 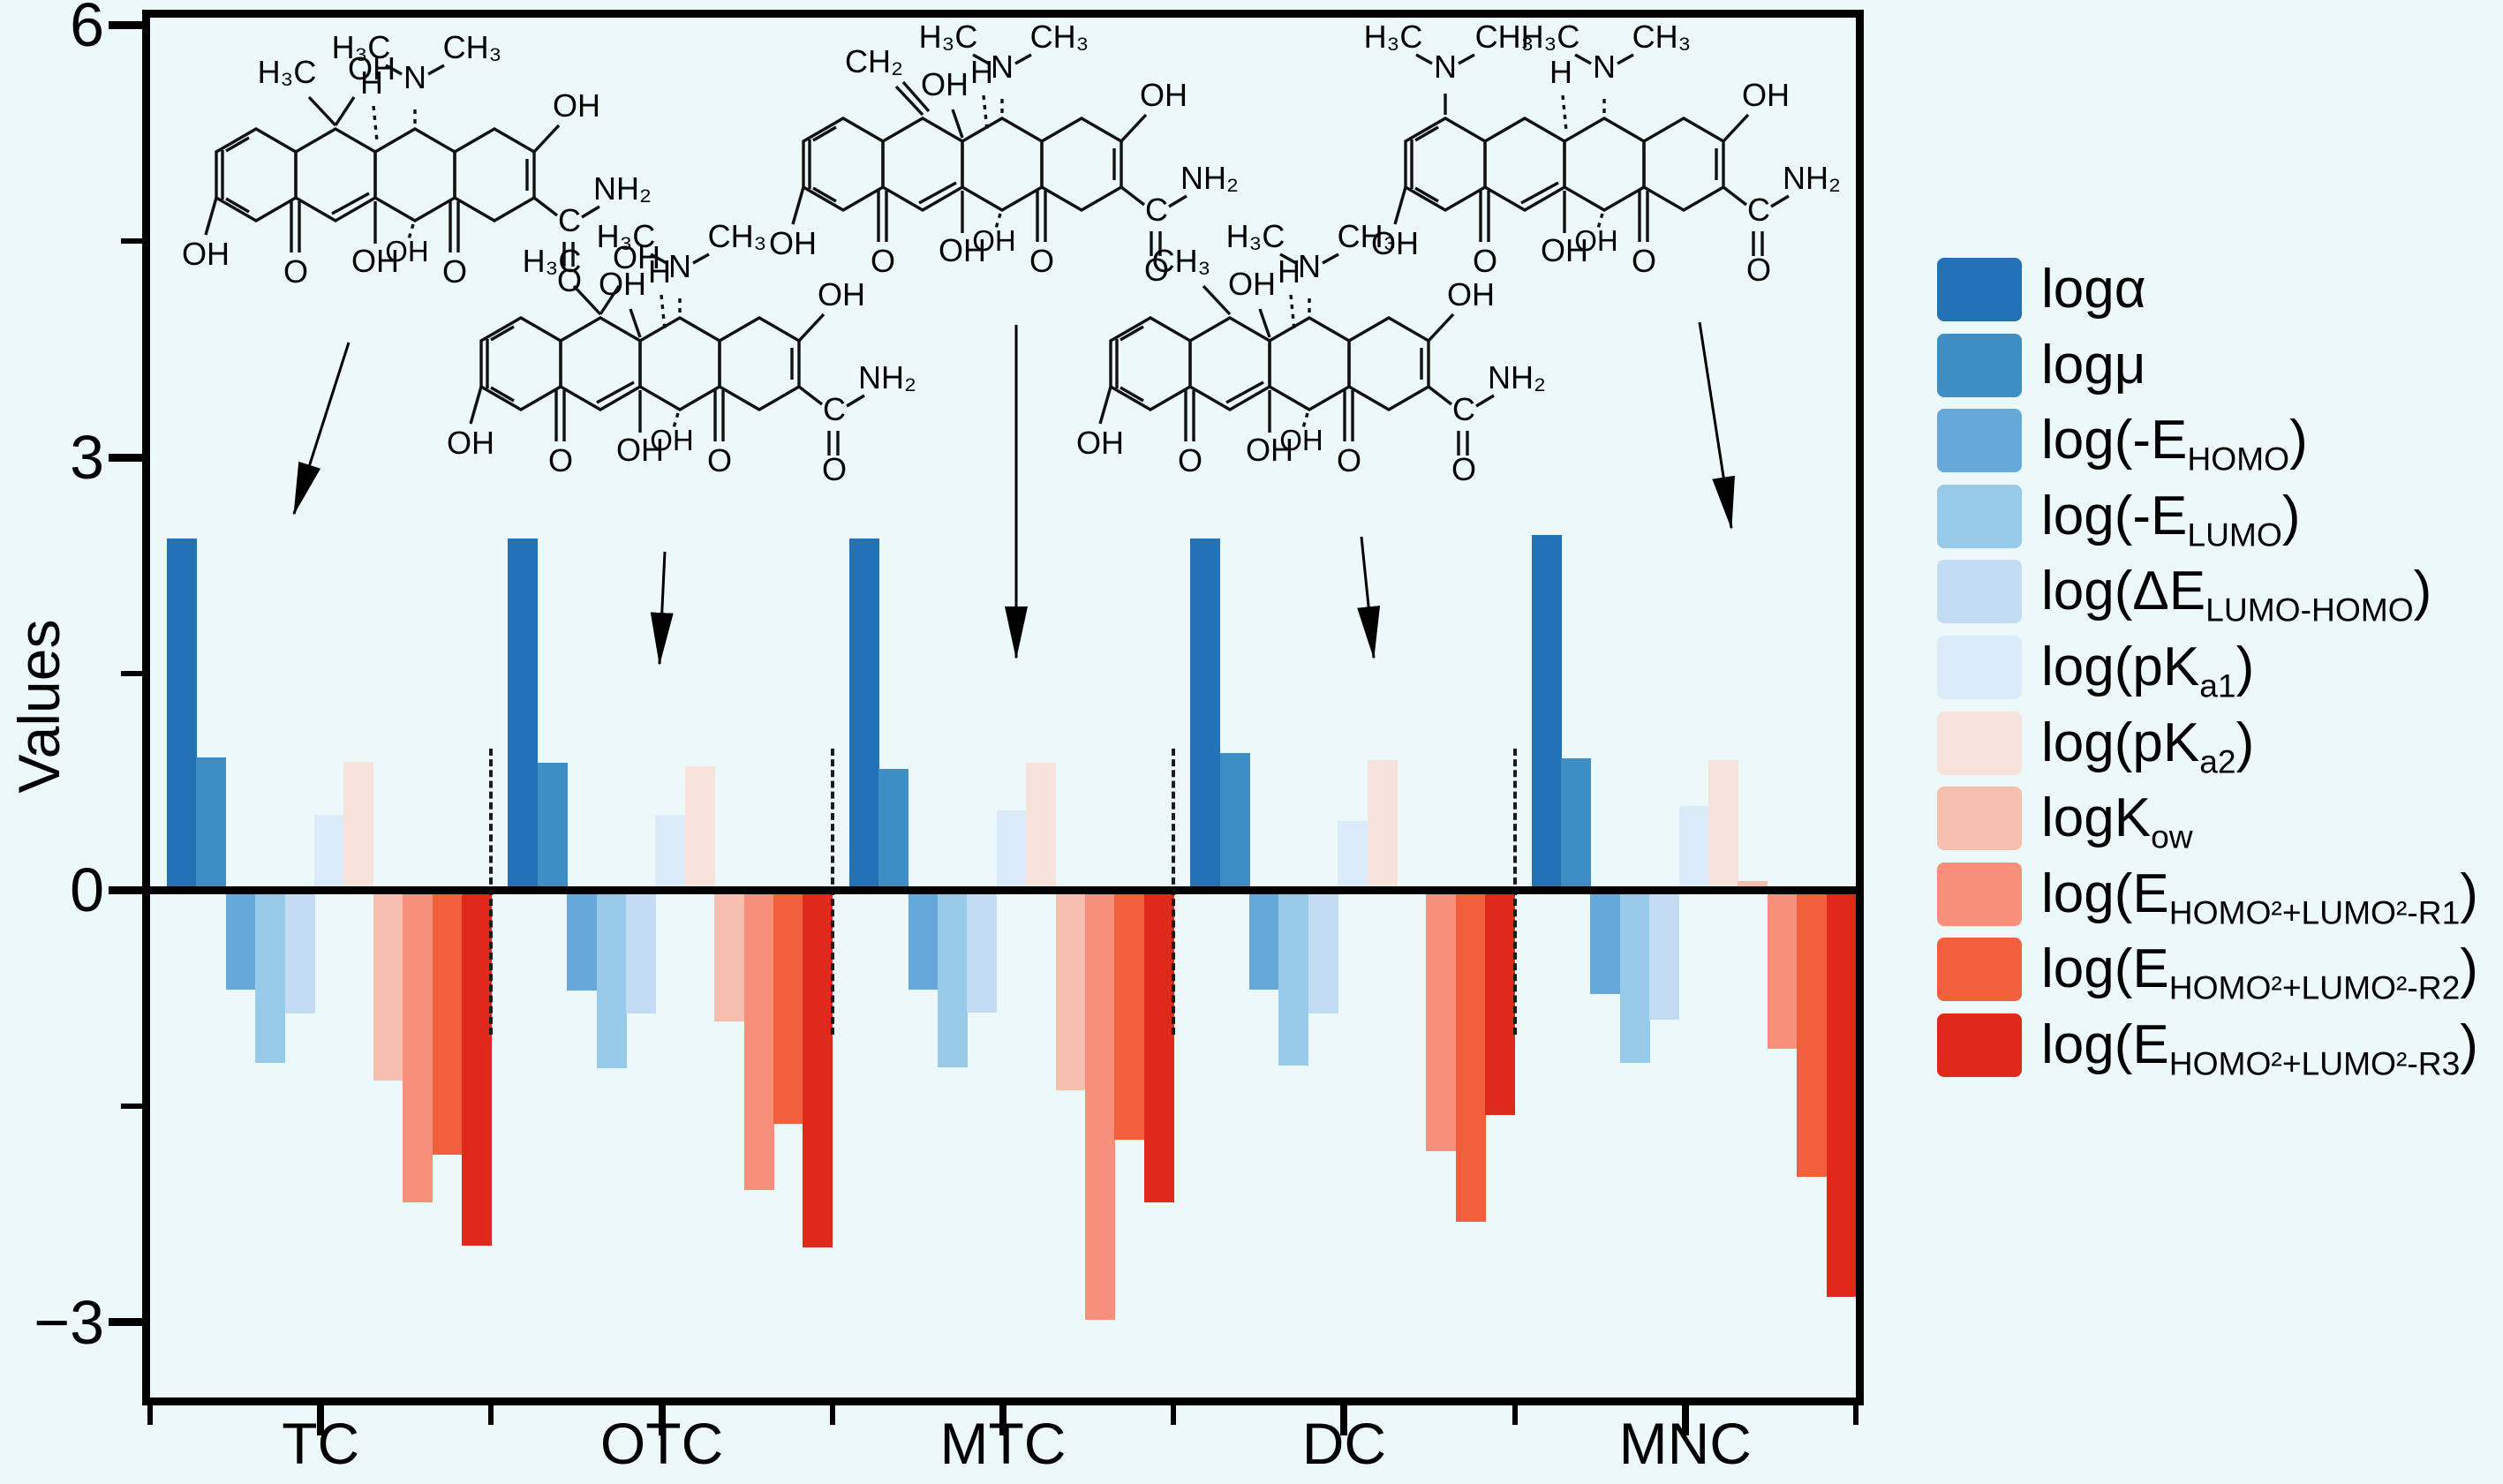 What do you see at coordinates (2093, 289) in the screenshot?
I see `legend-label: logα` at bounding box center [2093, 289].